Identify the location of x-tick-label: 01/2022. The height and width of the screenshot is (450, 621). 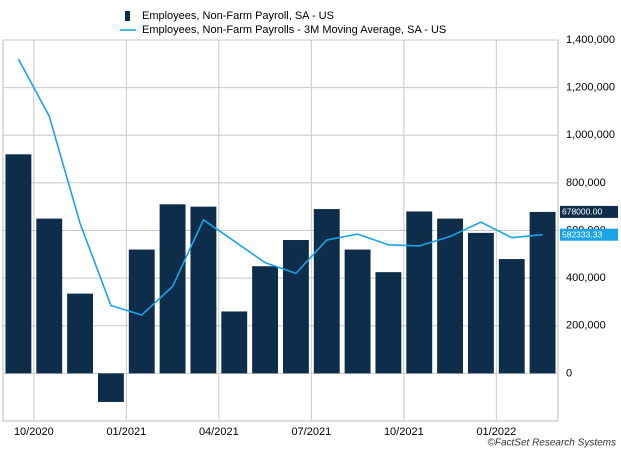
(496, 432).